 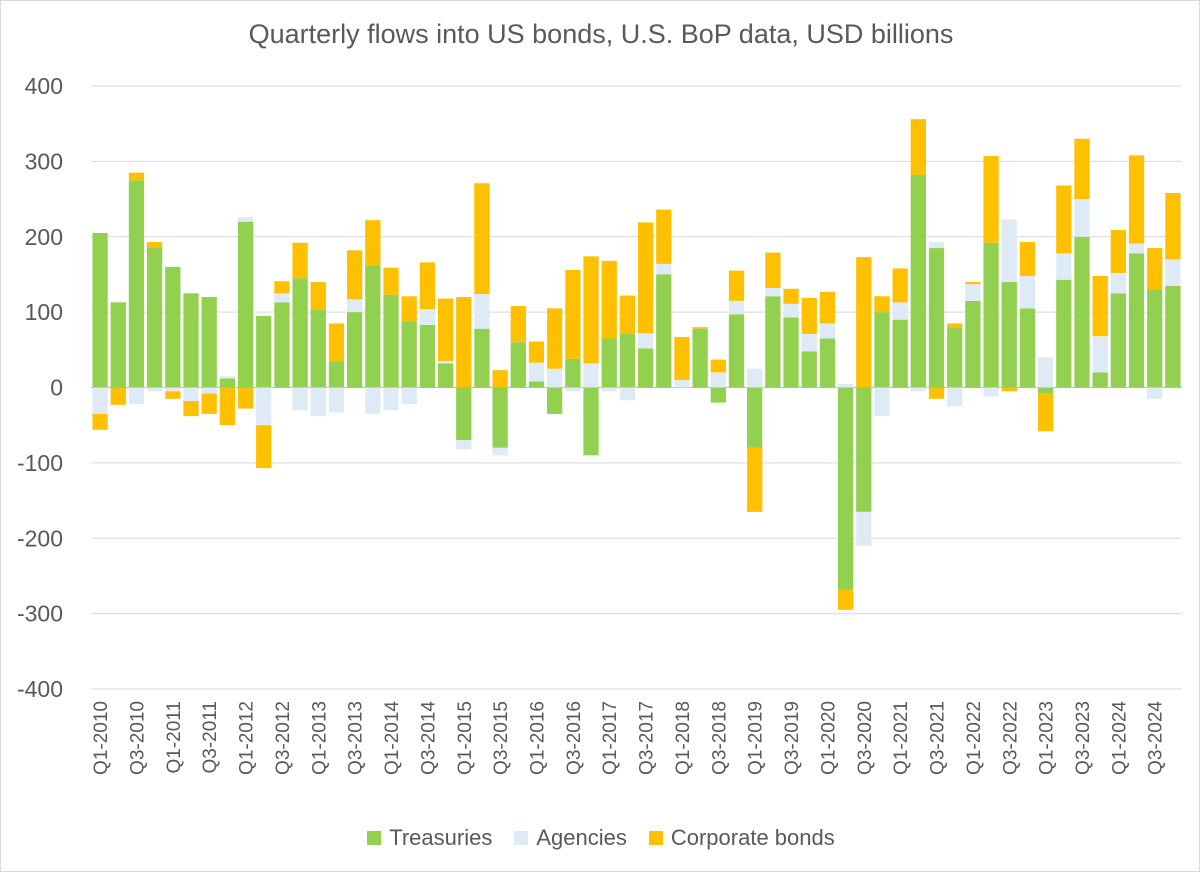 I want to click on x-tick-label: Q3-2017, so click(x=647, y=738).